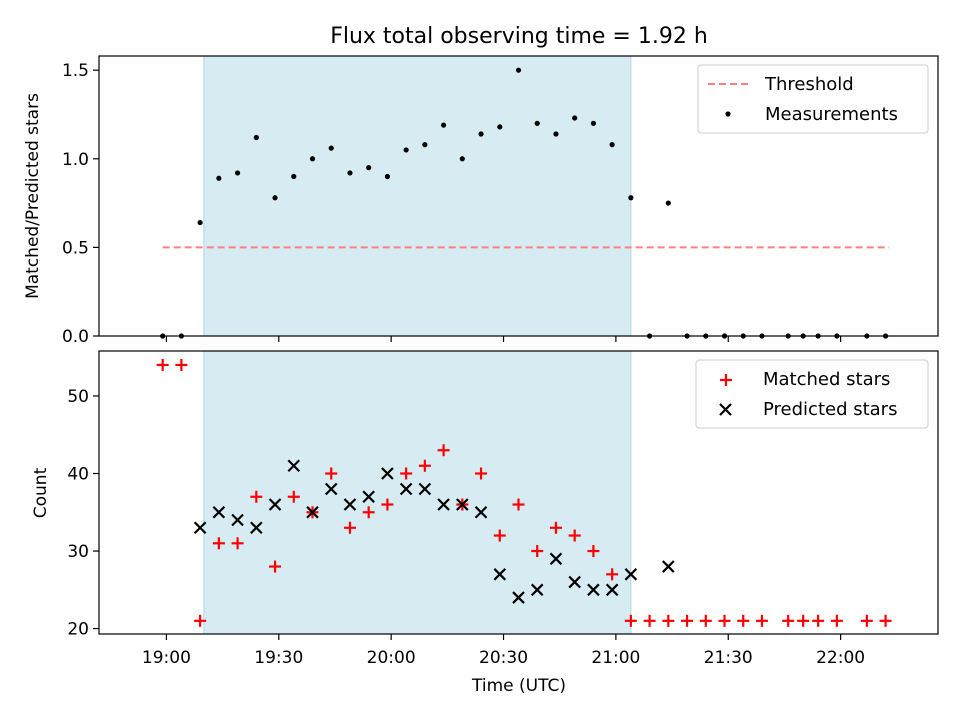 The height and width of the screenshot is (720, 960). Describe the element at coordinates (41, 492) in the screenshot. I see `bottom-y-axis-label: Count` at that location.